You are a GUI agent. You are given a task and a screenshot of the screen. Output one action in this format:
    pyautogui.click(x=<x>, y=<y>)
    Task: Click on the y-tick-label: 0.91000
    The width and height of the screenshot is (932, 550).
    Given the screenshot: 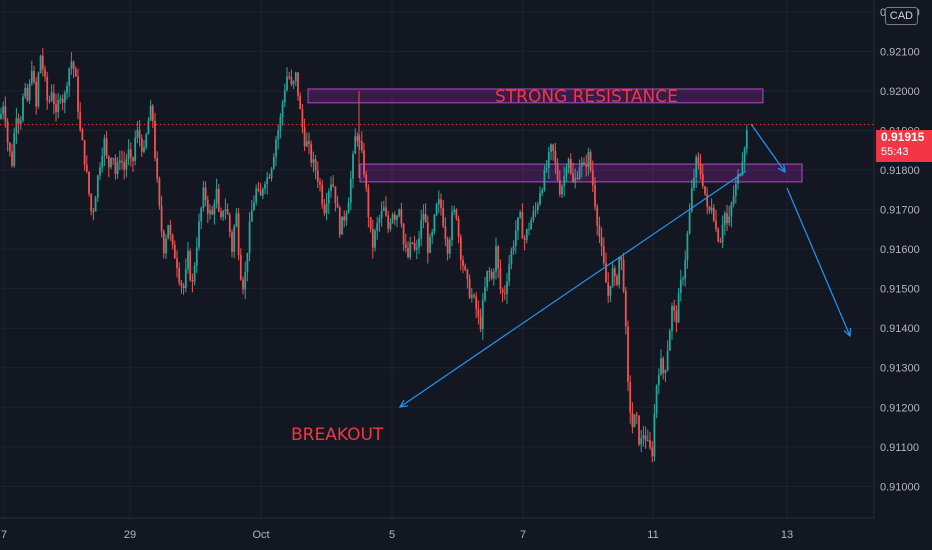 What is the action you would take?
    pyautogui.click(x=900, y=487)
    